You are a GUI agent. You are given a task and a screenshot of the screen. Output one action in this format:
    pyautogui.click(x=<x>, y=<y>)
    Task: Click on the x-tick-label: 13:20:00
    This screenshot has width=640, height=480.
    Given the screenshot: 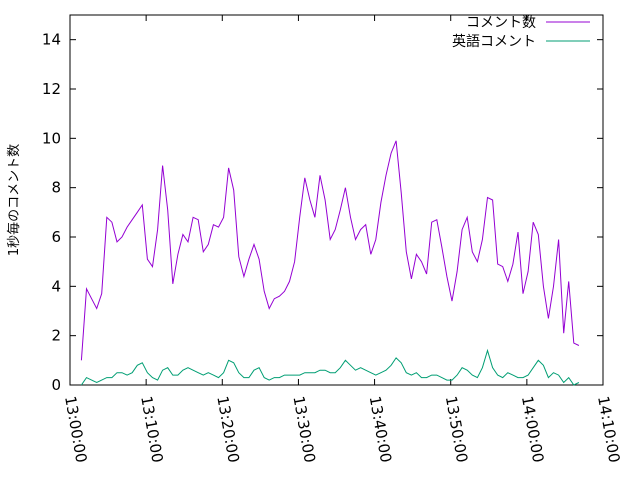 What is the action you would take?
    pyautogui.click(x=227, y=429)
    